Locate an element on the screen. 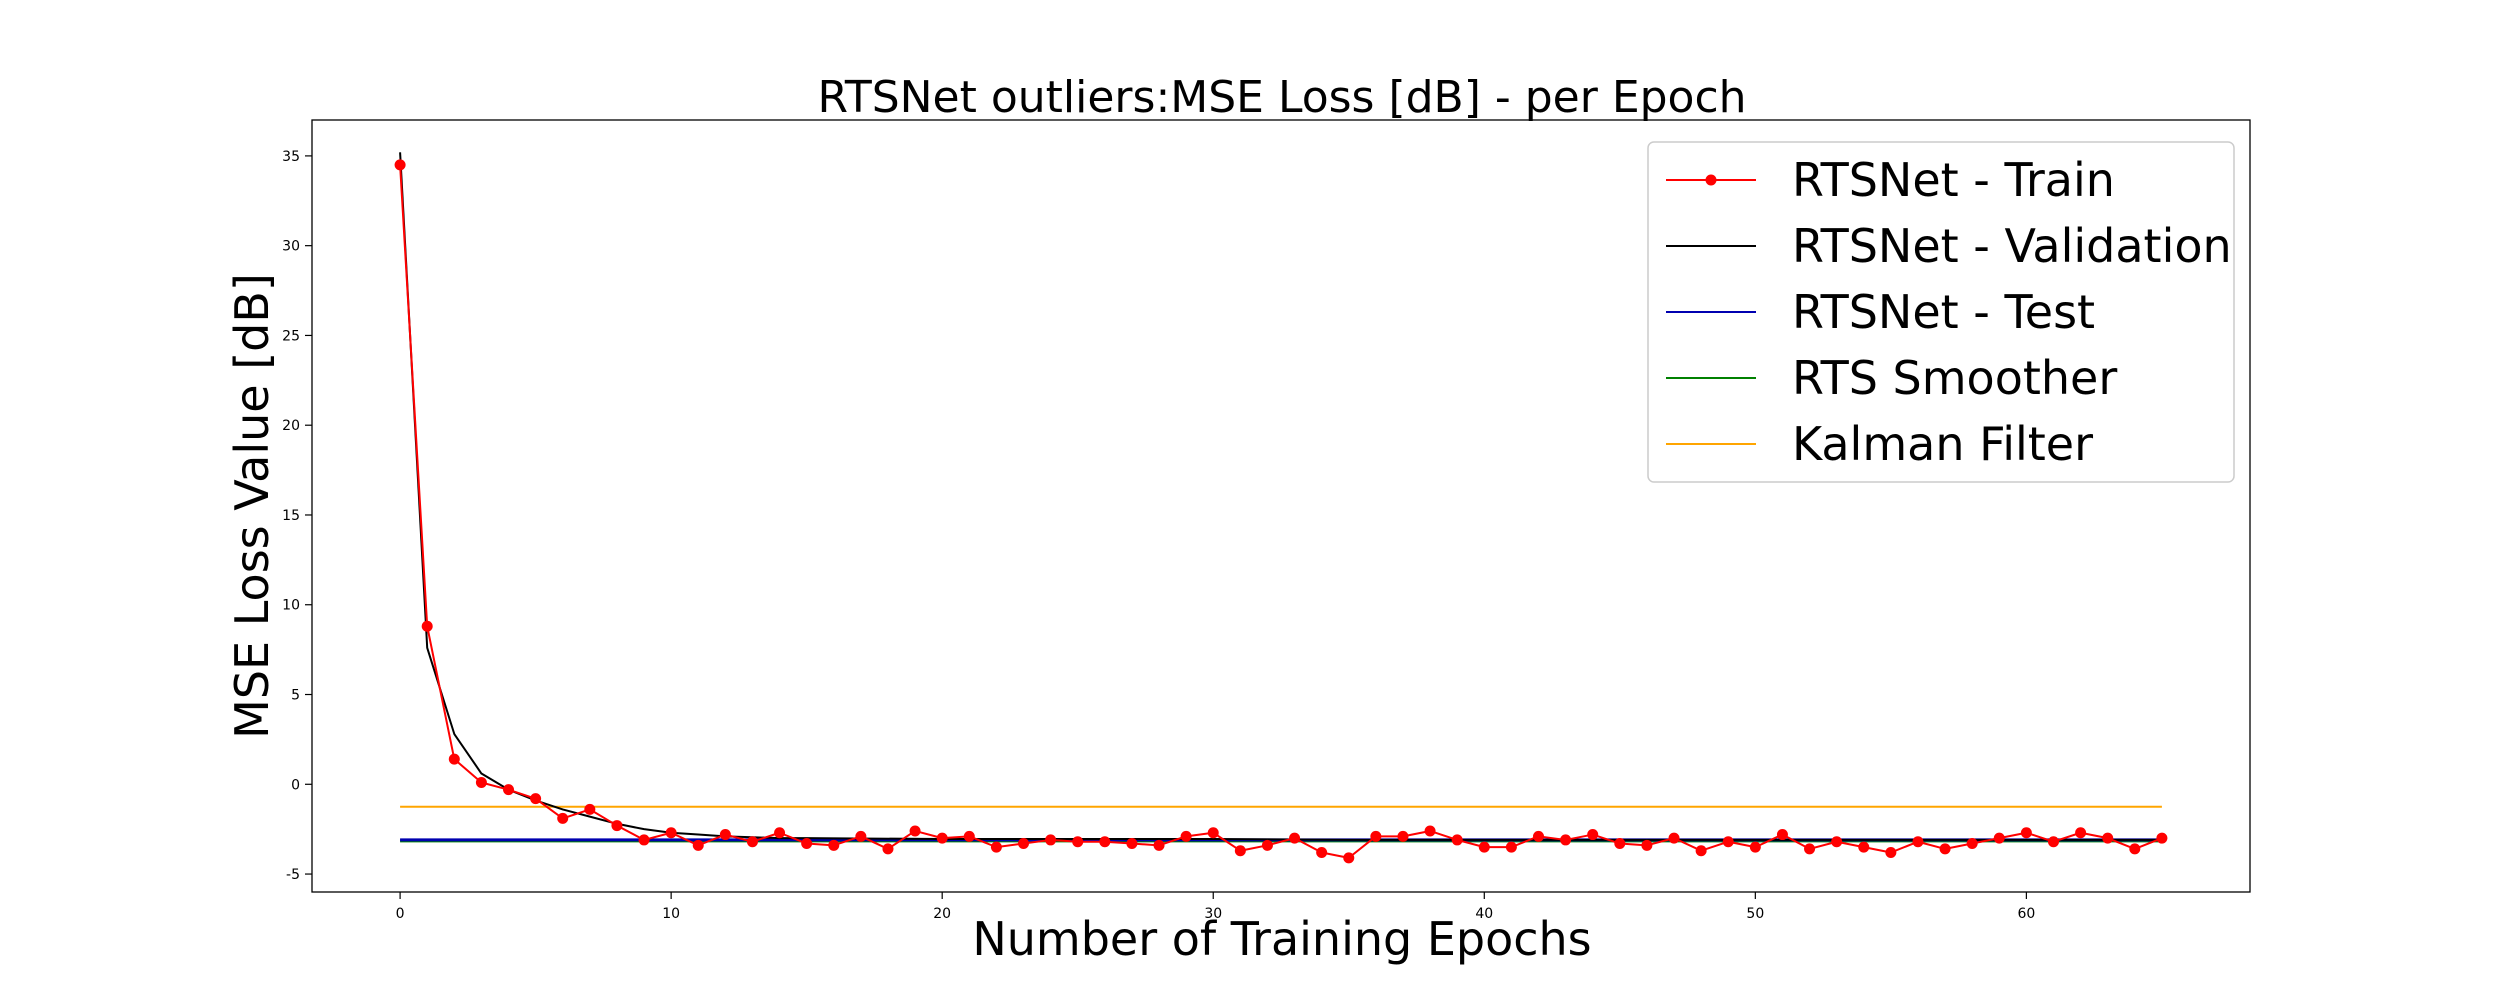  legend-label-rts-smoother: RTS Smoother is located at coordinates (1954, 378).